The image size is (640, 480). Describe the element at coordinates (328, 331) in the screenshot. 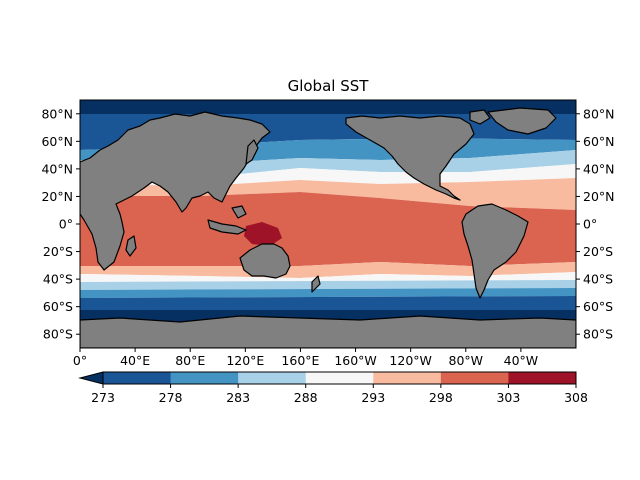

I see `land-antarctica` at that location.